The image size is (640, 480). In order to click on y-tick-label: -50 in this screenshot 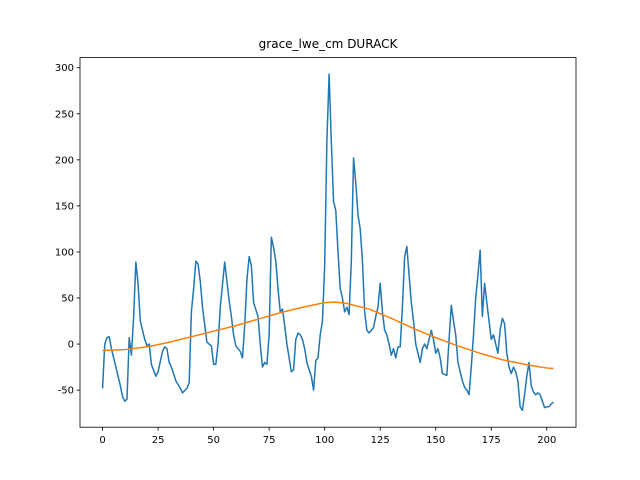, I will do `click(66, 391)`.